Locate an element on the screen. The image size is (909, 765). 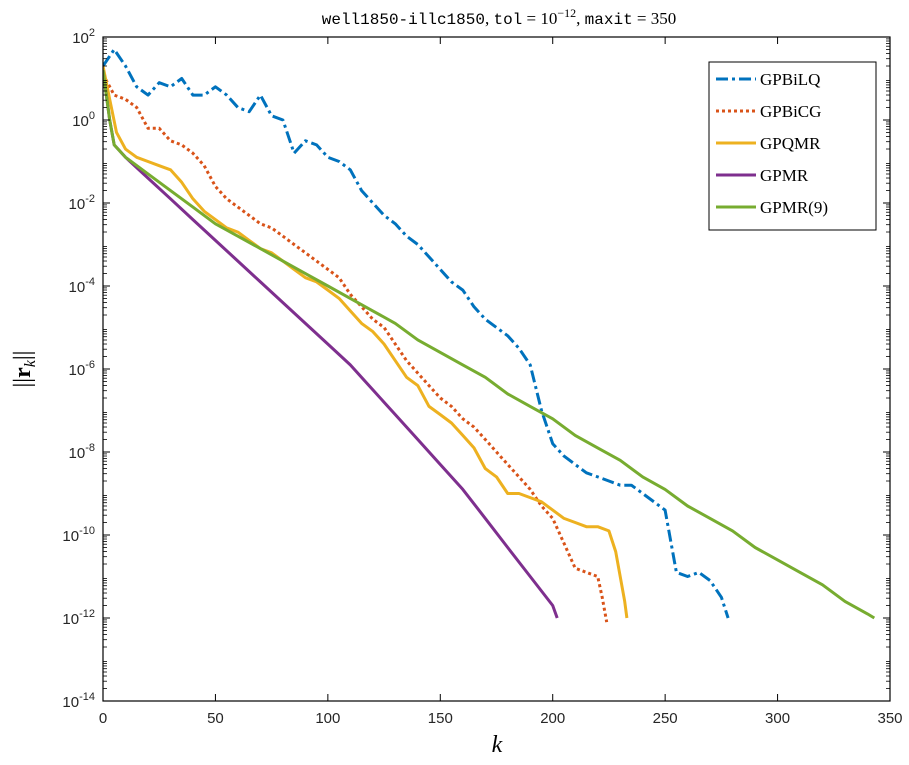
x-tick-label: 200 is located at coordinates (552, 718).